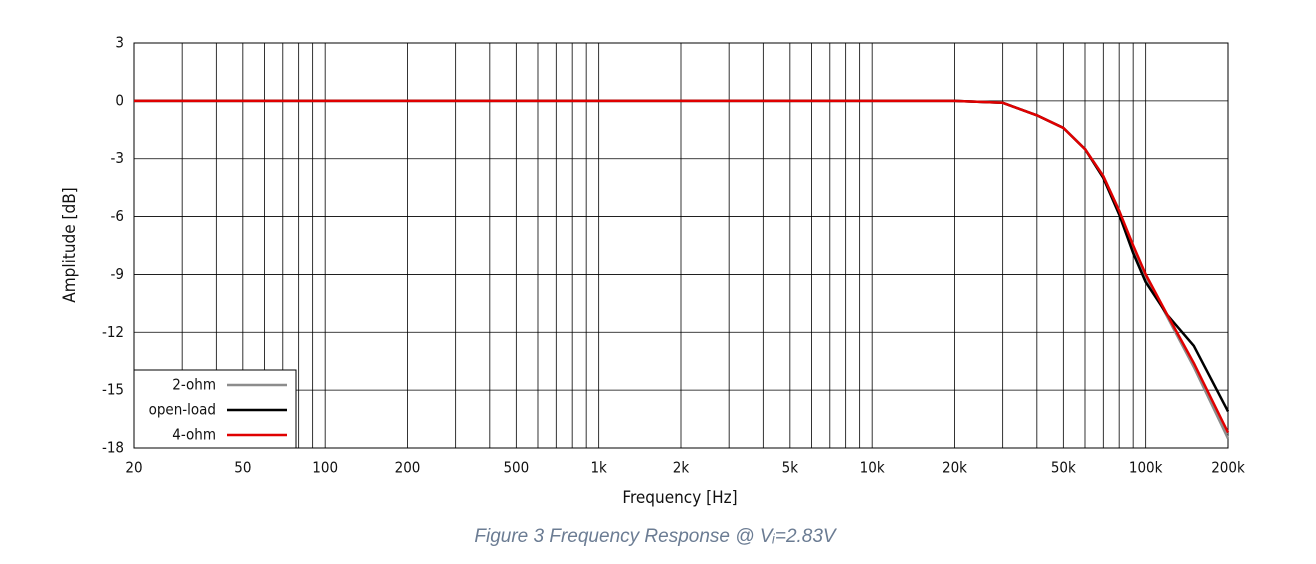 This screenshot has height=564, width=1316. What do you see at coordinates (133, 468) in the screenshot?
I see `x-tick-label: 20` at bounding box center [133, 468].